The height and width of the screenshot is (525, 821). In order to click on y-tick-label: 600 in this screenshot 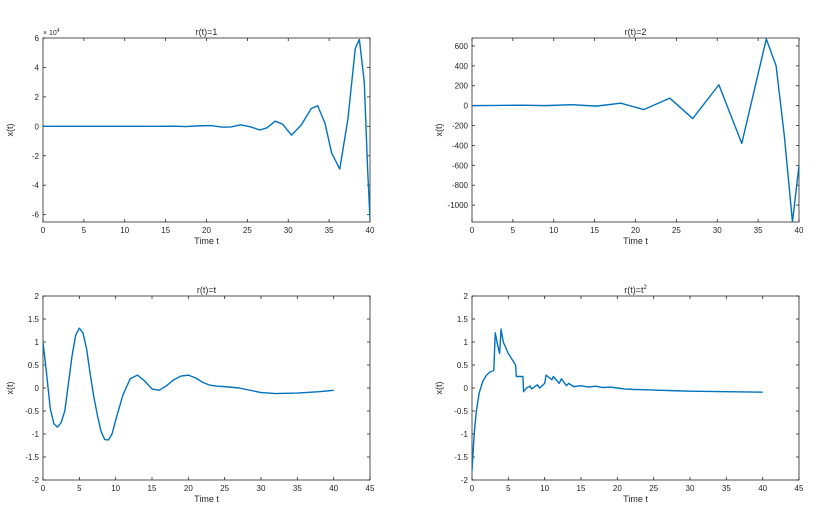, I will do `click(462, 46)`.